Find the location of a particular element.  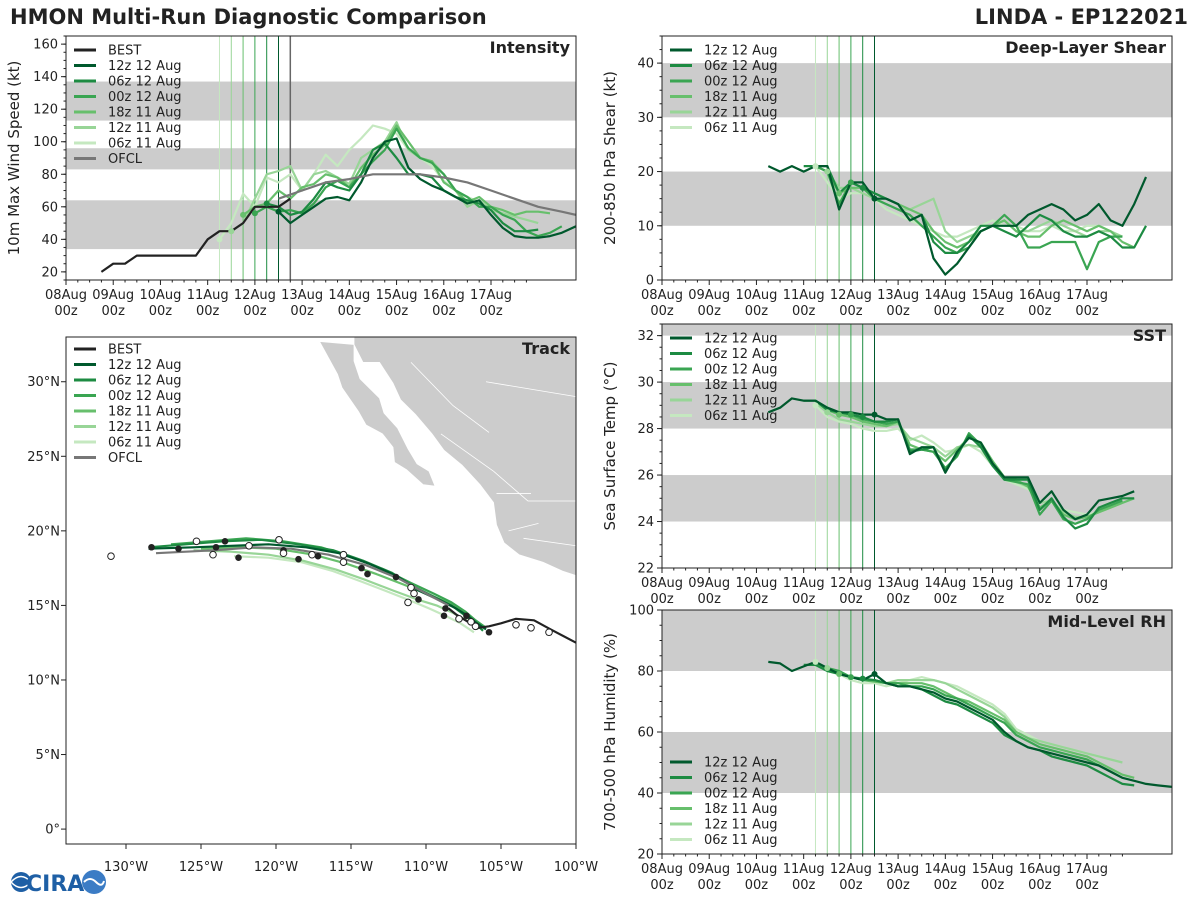

x-tick-label: 120°W is located at coordinates (276, 867).